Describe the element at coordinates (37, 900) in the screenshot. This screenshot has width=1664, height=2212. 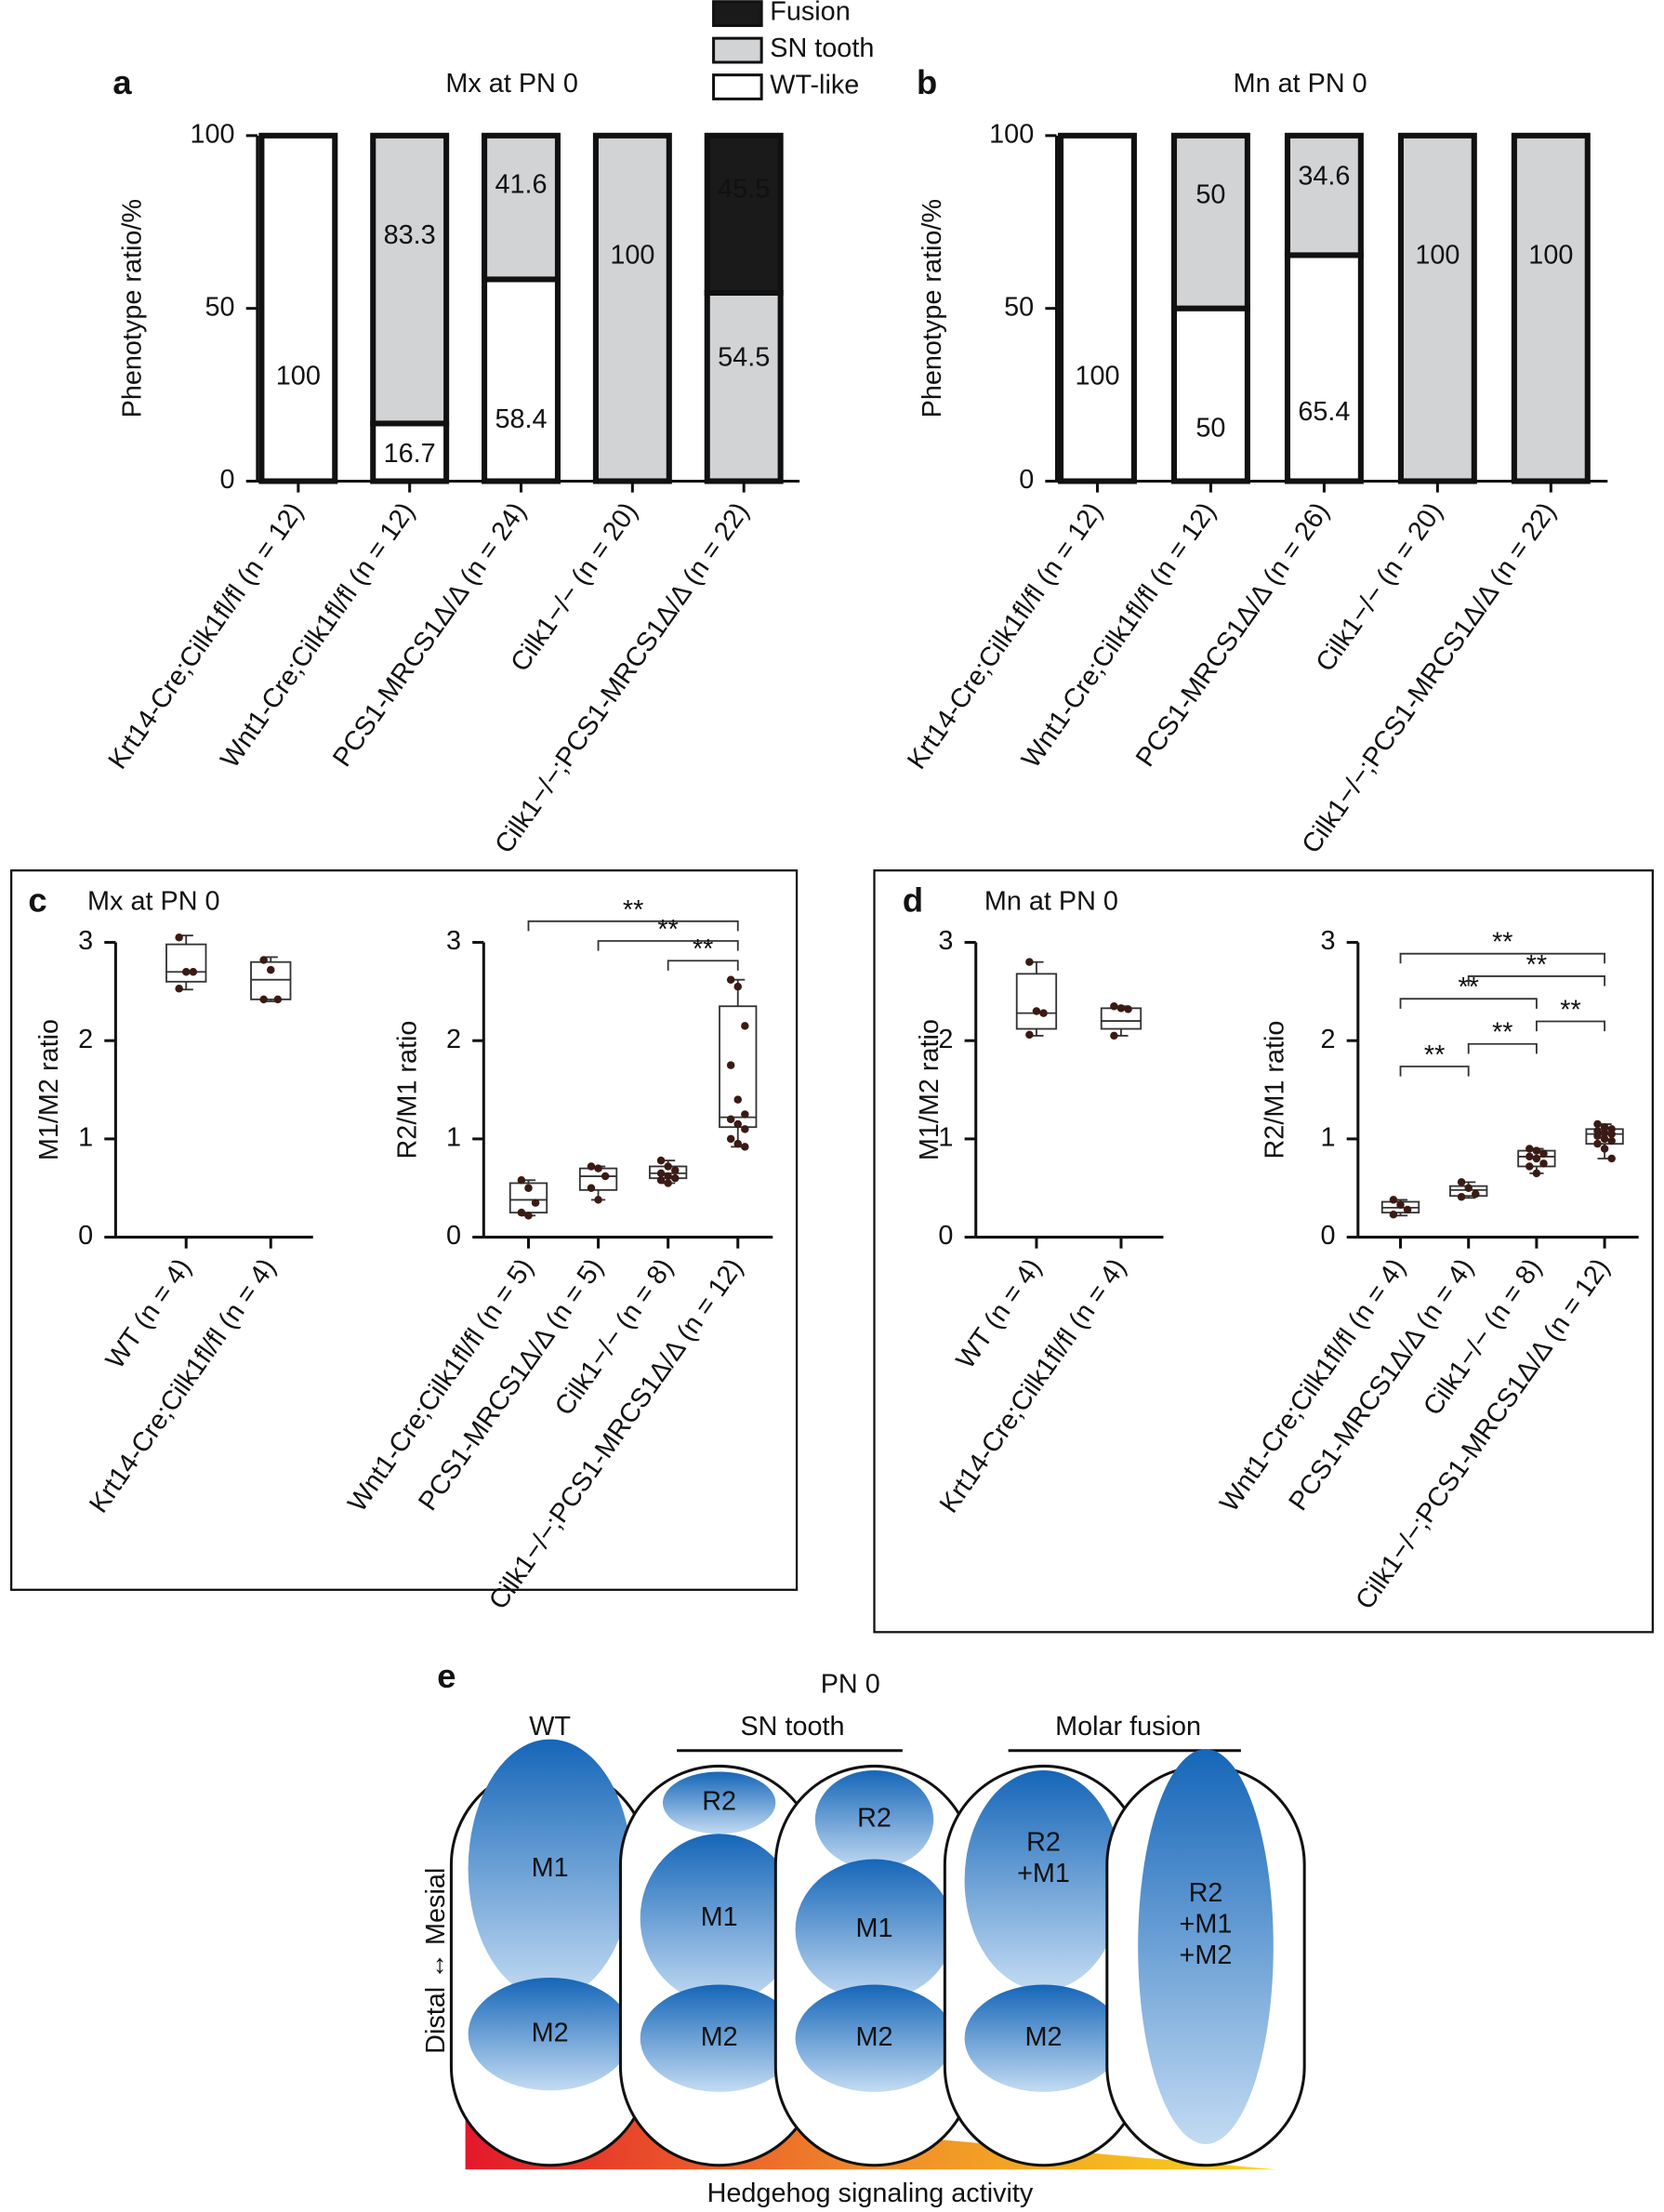
I see `panel-label: c` at that location.